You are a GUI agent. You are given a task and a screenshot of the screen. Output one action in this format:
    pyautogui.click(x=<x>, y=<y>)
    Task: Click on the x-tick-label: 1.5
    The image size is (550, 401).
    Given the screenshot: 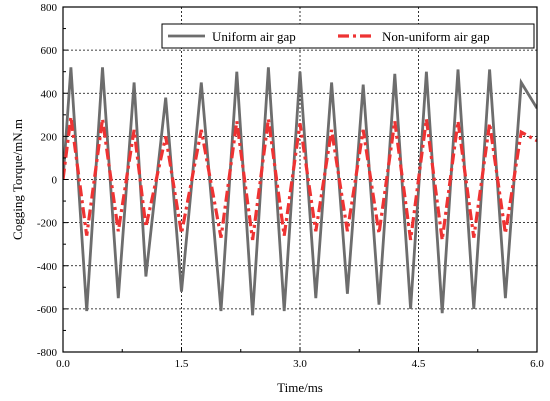 What is the action you would take?
    pyautogui.click(x=182, y=364)
    